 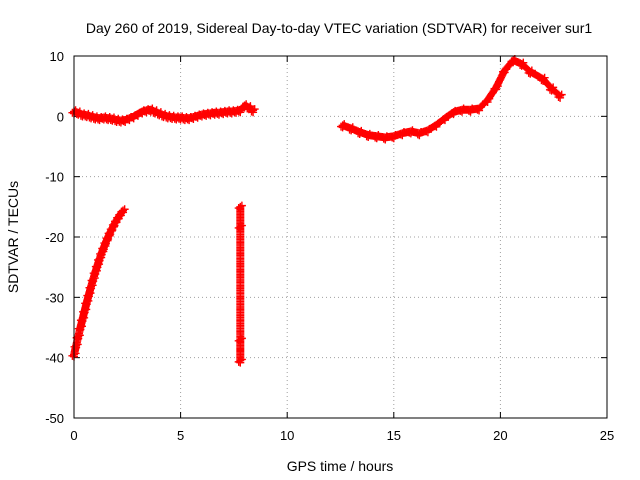 I want to click on series-points-near-8h, so click(x=240, y=284).